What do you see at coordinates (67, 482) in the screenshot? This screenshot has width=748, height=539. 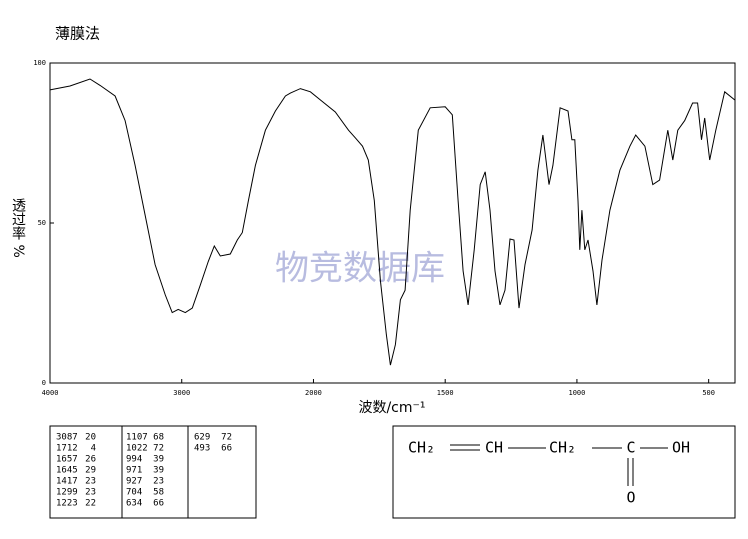 I see `peak-wavenumber: 1417` at bounding box center [67, 482].